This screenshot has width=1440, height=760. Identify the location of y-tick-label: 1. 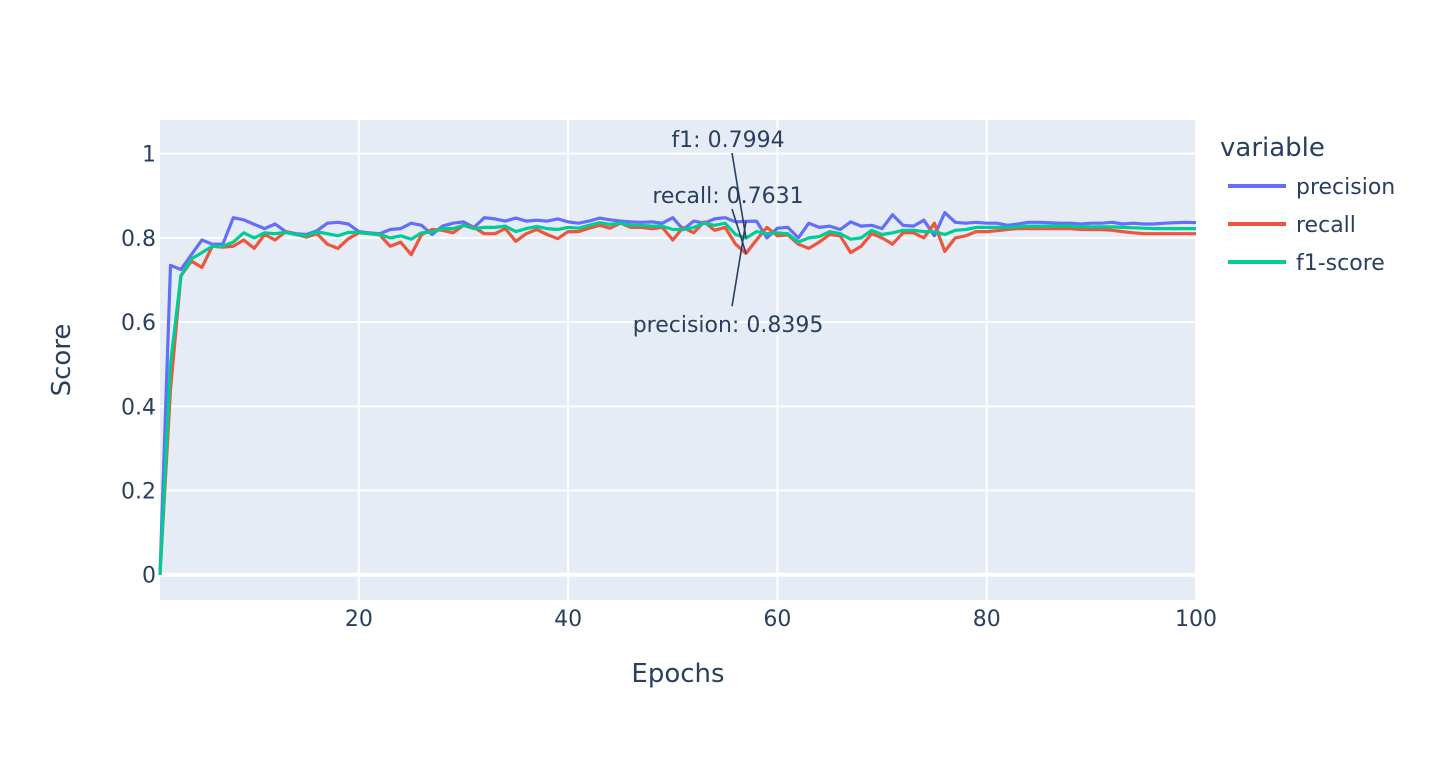
(149, 155).